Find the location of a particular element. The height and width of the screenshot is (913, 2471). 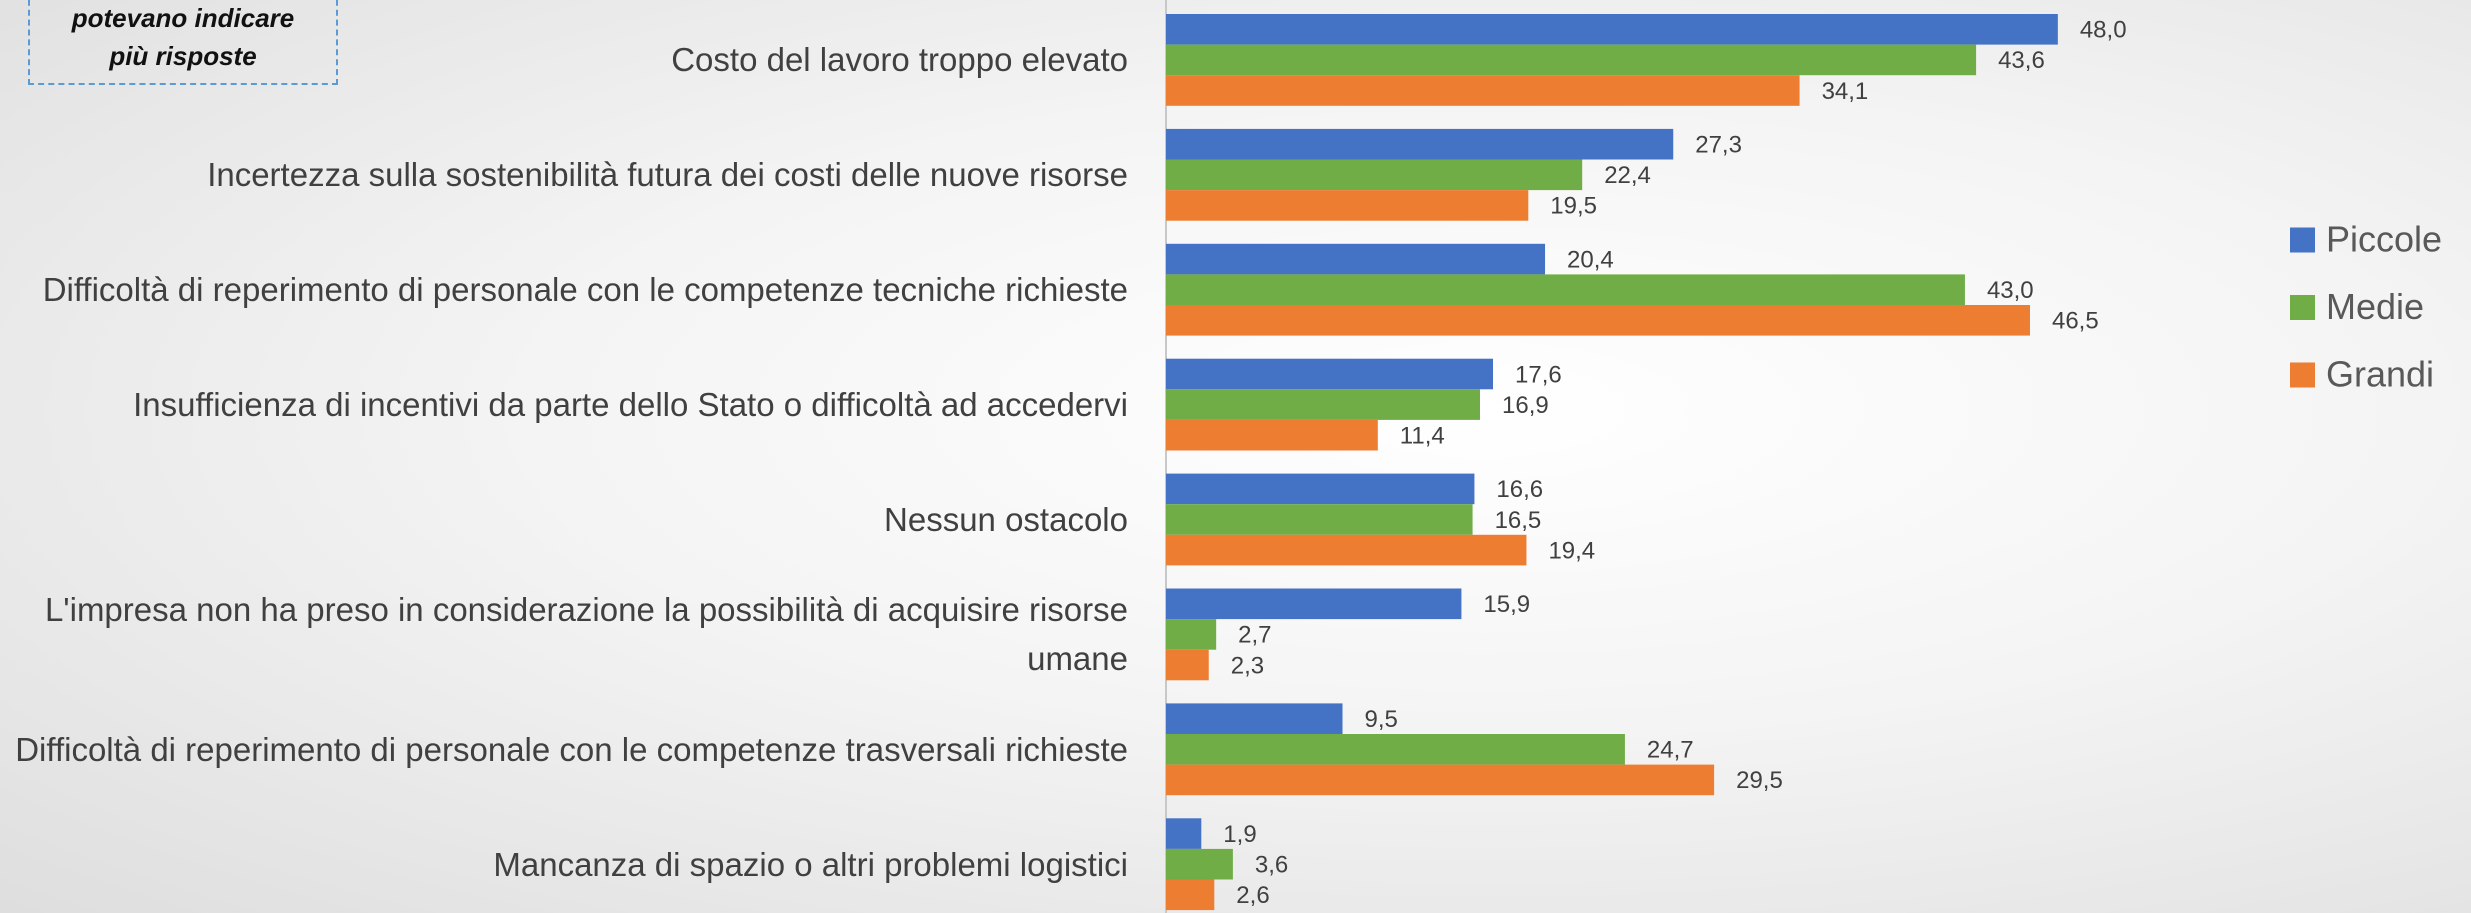

value-label: 20,4 is located at coordinates (1590, 259).